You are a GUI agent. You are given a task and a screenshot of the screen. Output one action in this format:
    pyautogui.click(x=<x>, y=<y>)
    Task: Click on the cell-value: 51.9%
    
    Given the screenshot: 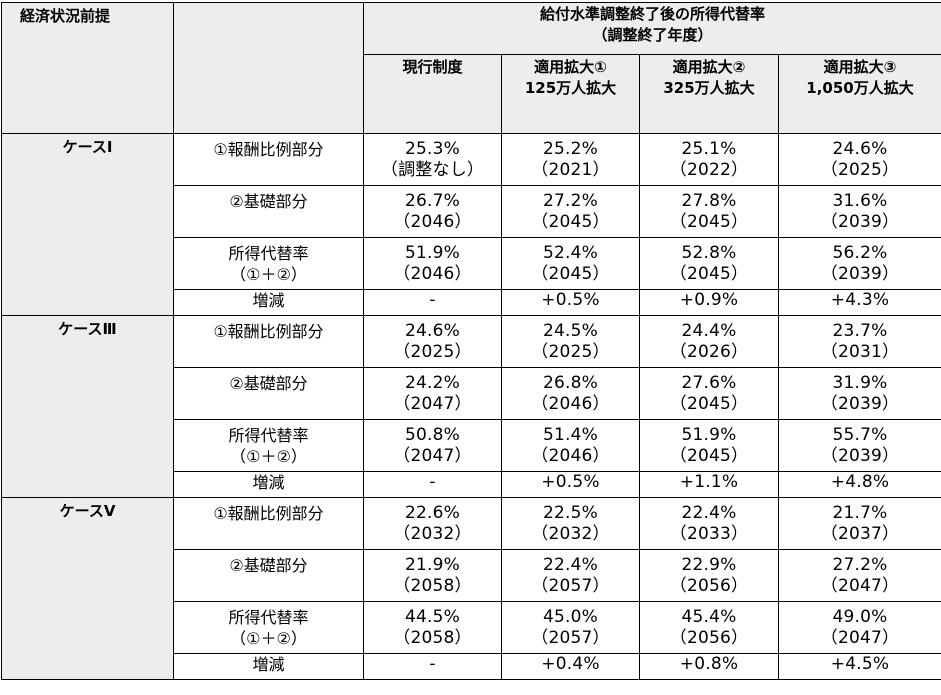 What is the action you would take?
    pyautogui.click(x=709, y=435)
    